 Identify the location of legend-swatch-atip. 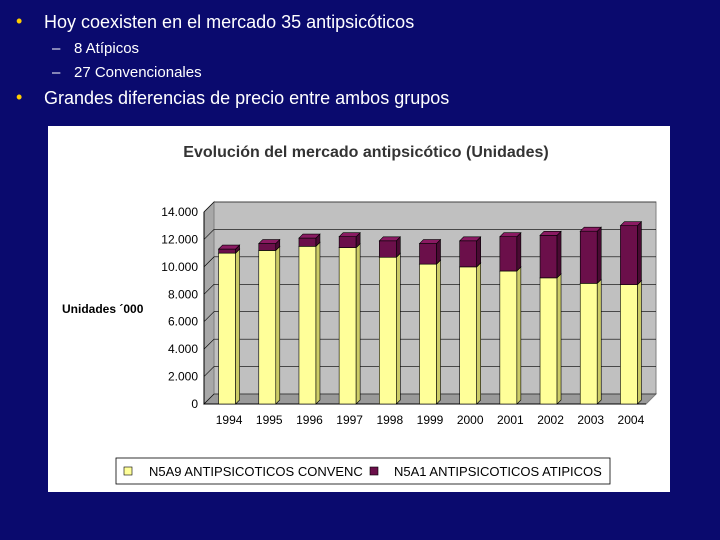
(374, 471).